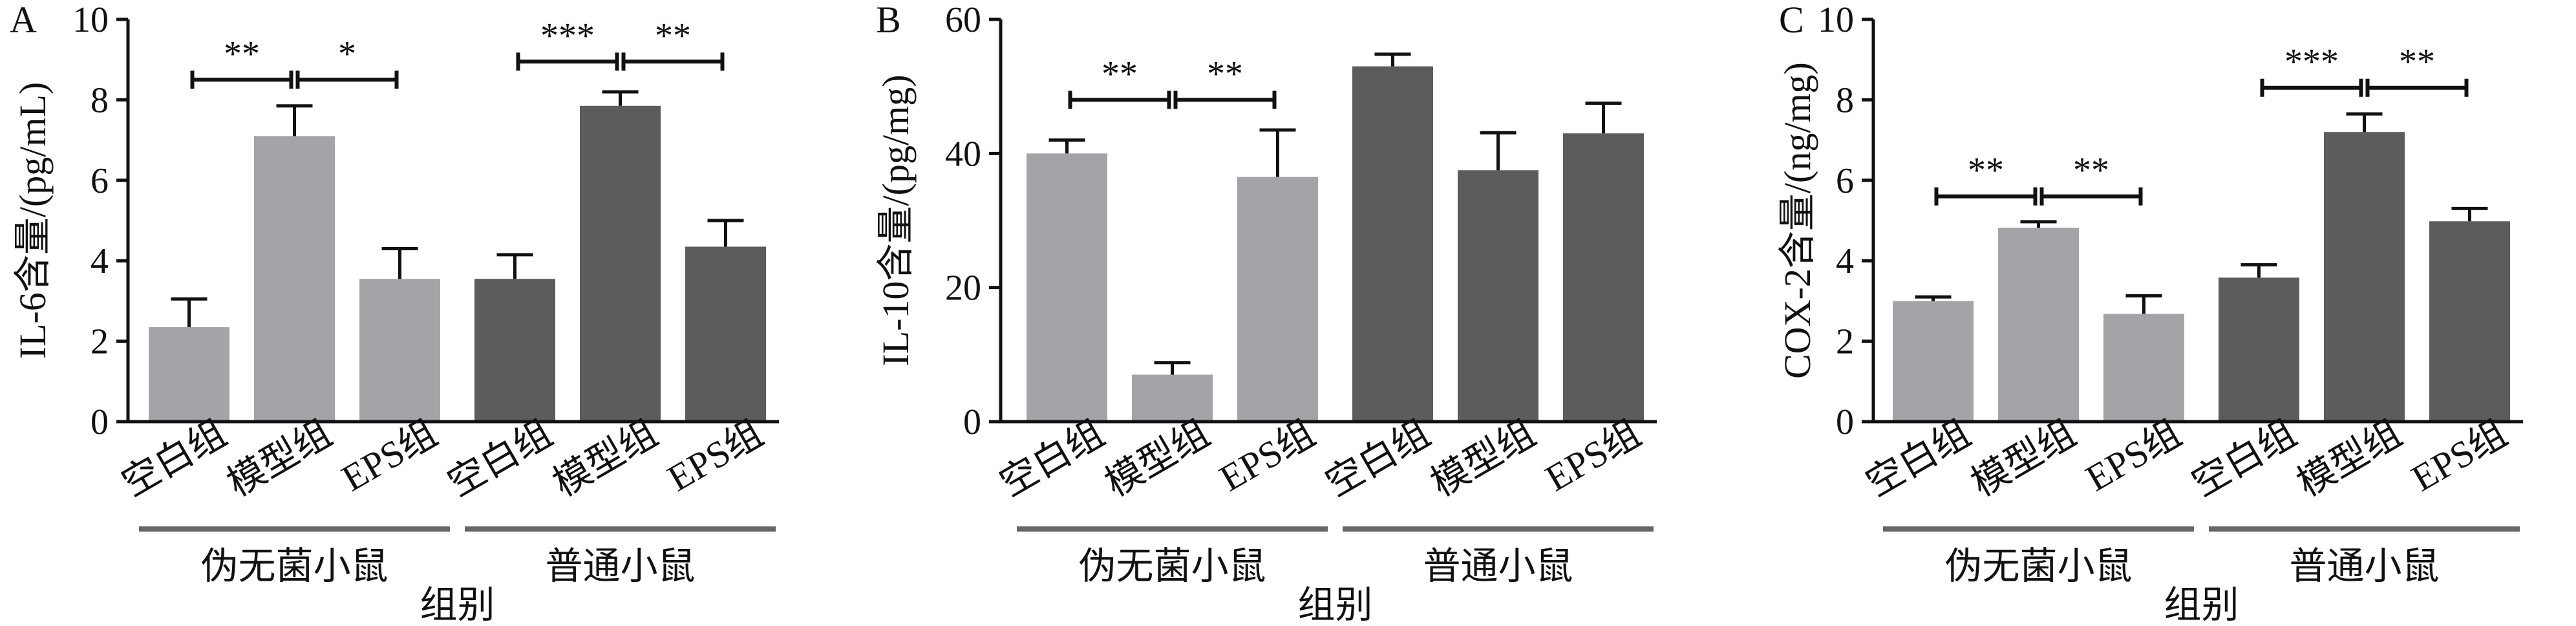 The height and width of the screenshot is (626, 2576). What do you see at coordinates (963, 20) in the screenshot?
I see `y-tick-label: 60` at bounding box center [963, 20].